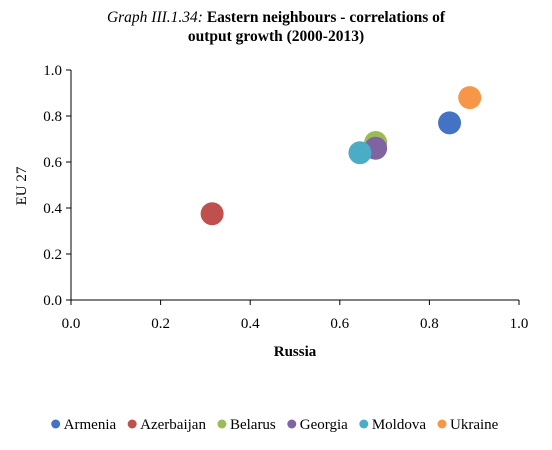  What do you see at coordinates (360, 153) in the screenshot?
I see `point-moldova` at bounding box center [360, 153].